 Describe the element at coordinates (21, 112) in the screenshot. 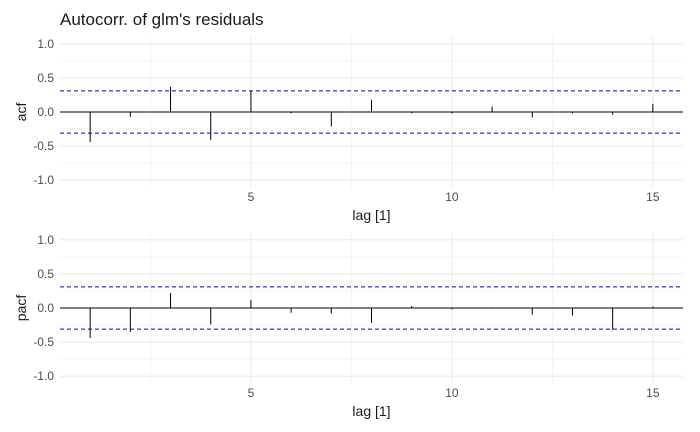

I see `y-axis-title: acf` at that location.